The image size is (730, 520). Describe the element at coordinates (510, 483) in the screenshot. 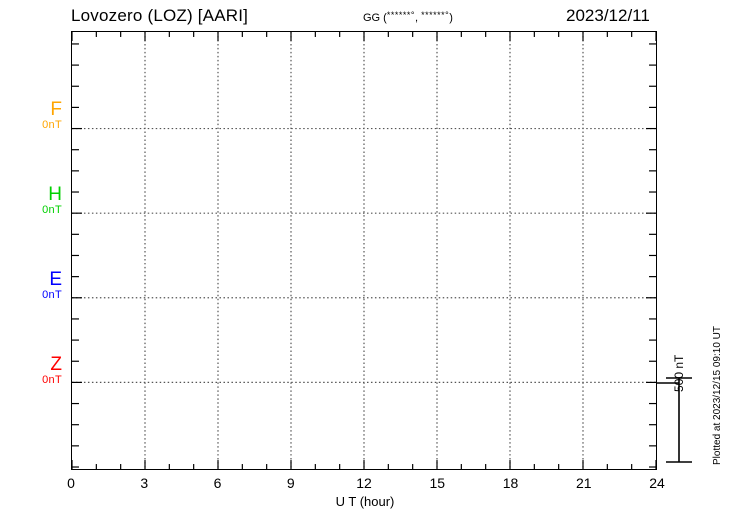

I see `x-tick-label-18: 18` at that location.